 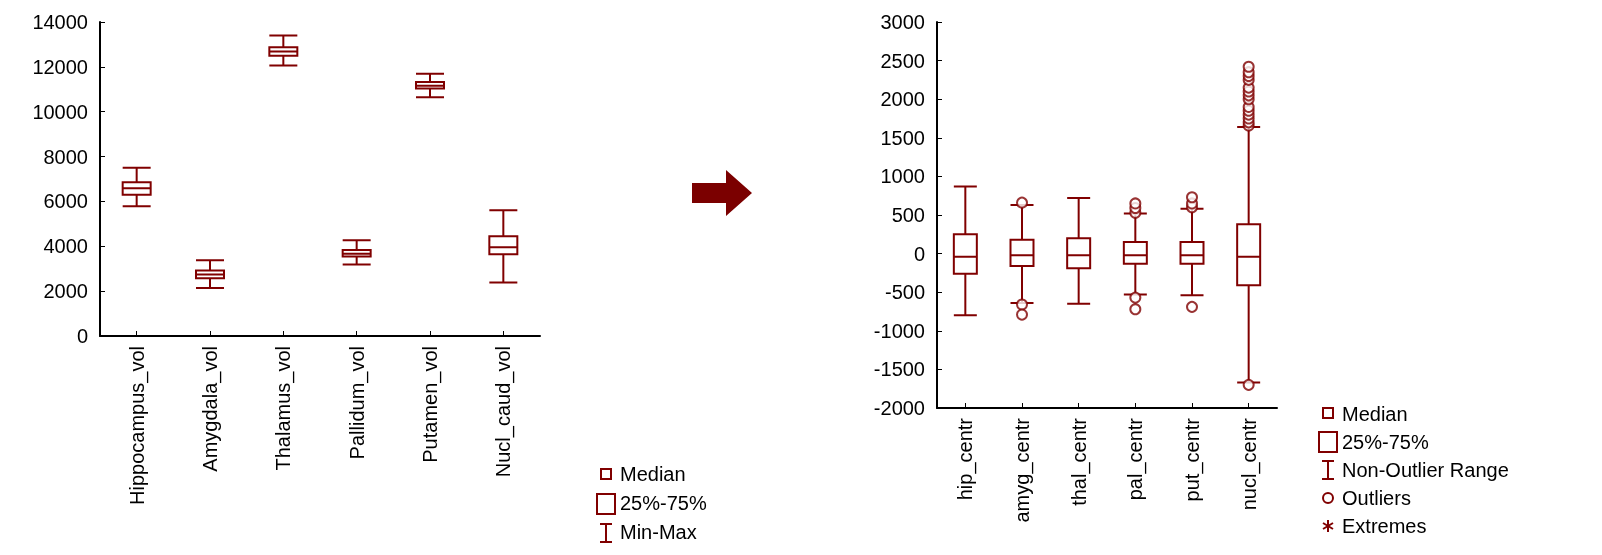 I want to click on y-tick-label: 12000, so click(x=60, y=66).